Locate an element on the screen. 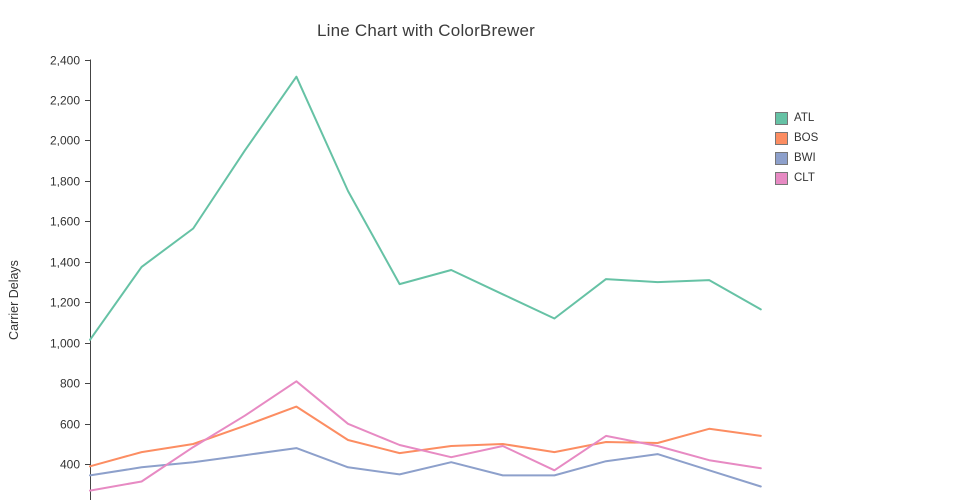 The width and height of the screenshot is (960, 500). y-tick-label: 600 is located at coordinates (70, 425).